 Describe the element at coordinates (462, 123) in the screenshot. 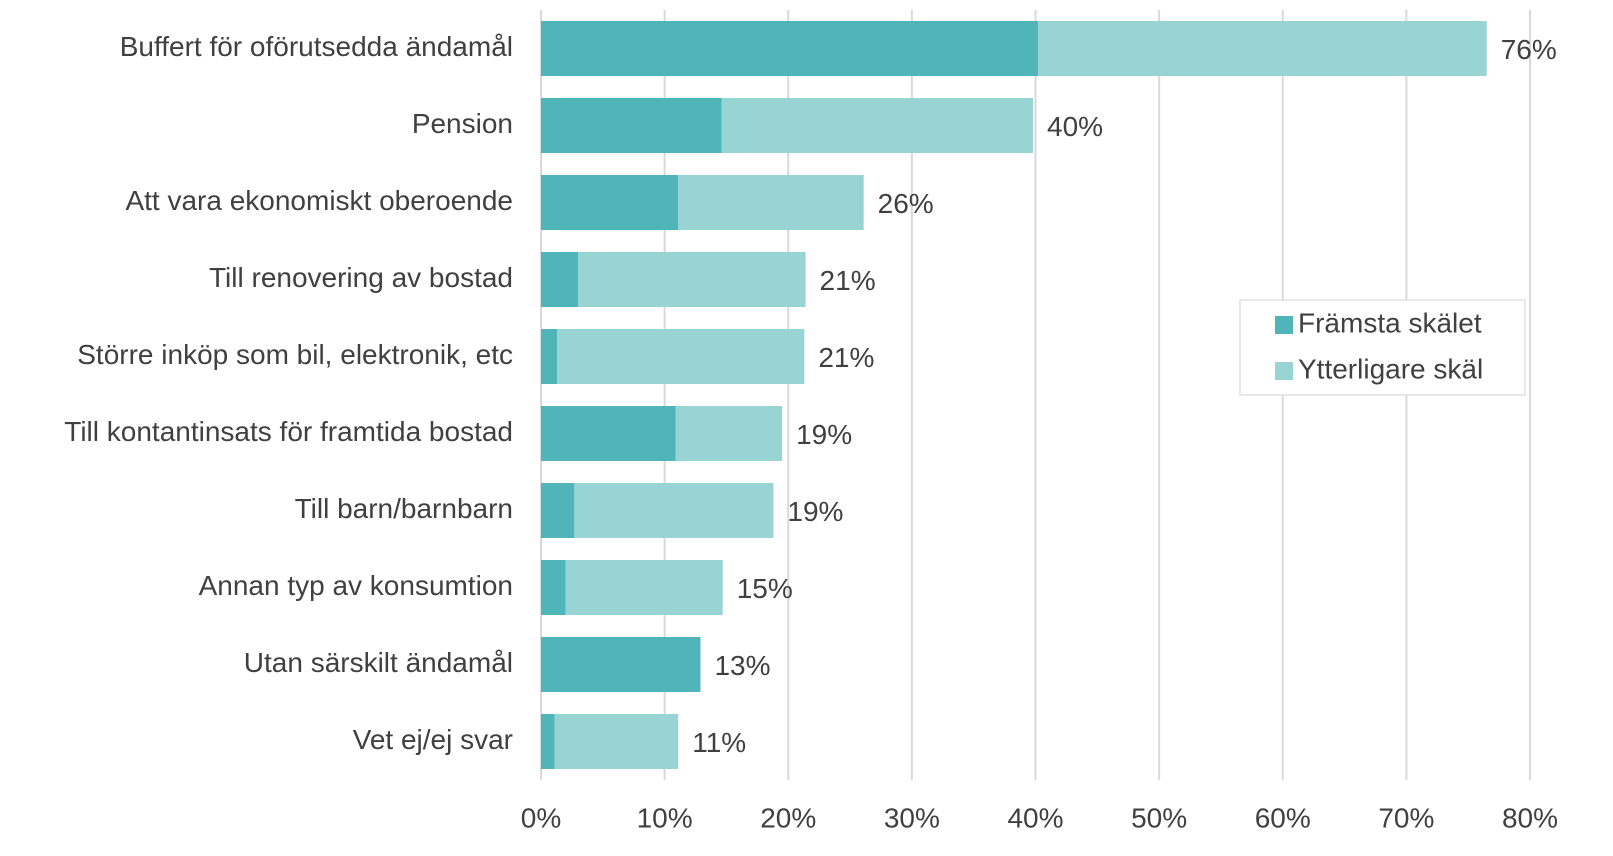

I see `category-label: Pension` at that location.